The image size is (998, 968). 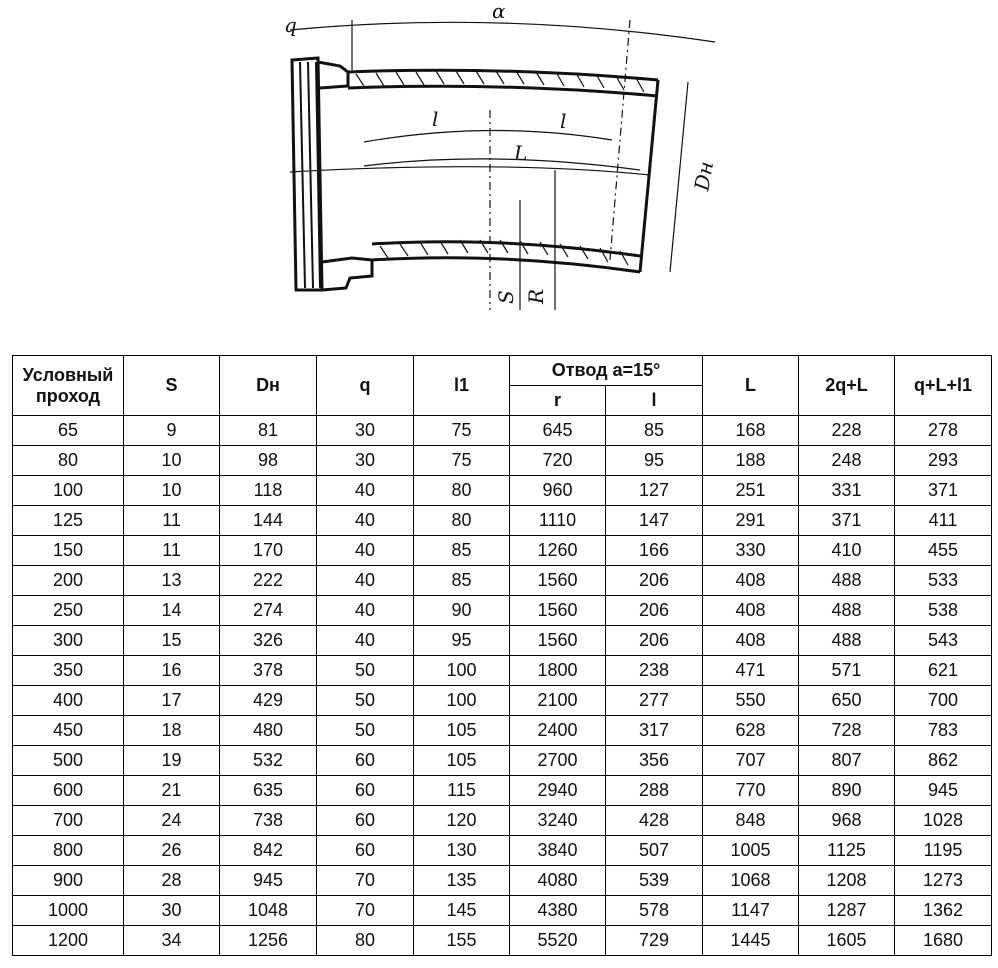 What do you see at coordinates (943, 760) in the screenshot?
I see `table-cell: 862` at bounding box center [943, 760].